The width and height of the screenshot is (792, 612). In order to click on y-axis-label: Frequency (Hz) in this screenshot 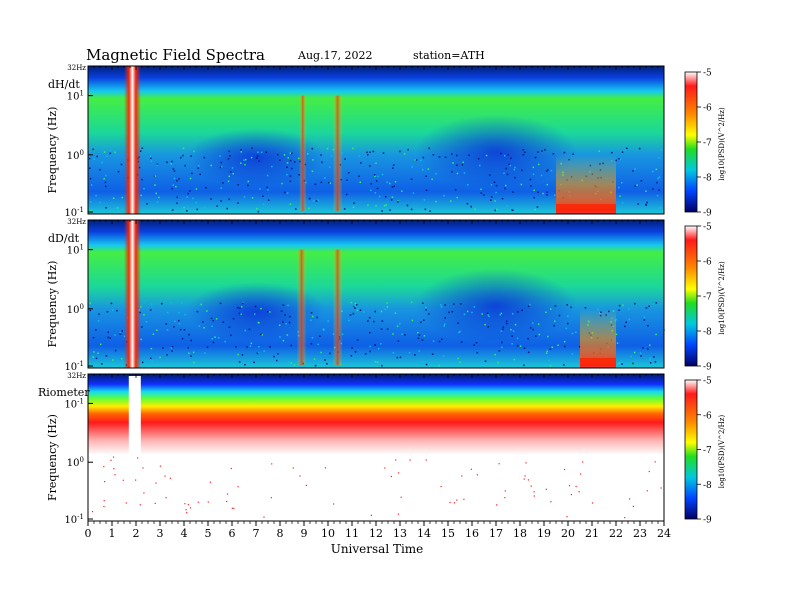, I will do `click(52, 150)`.